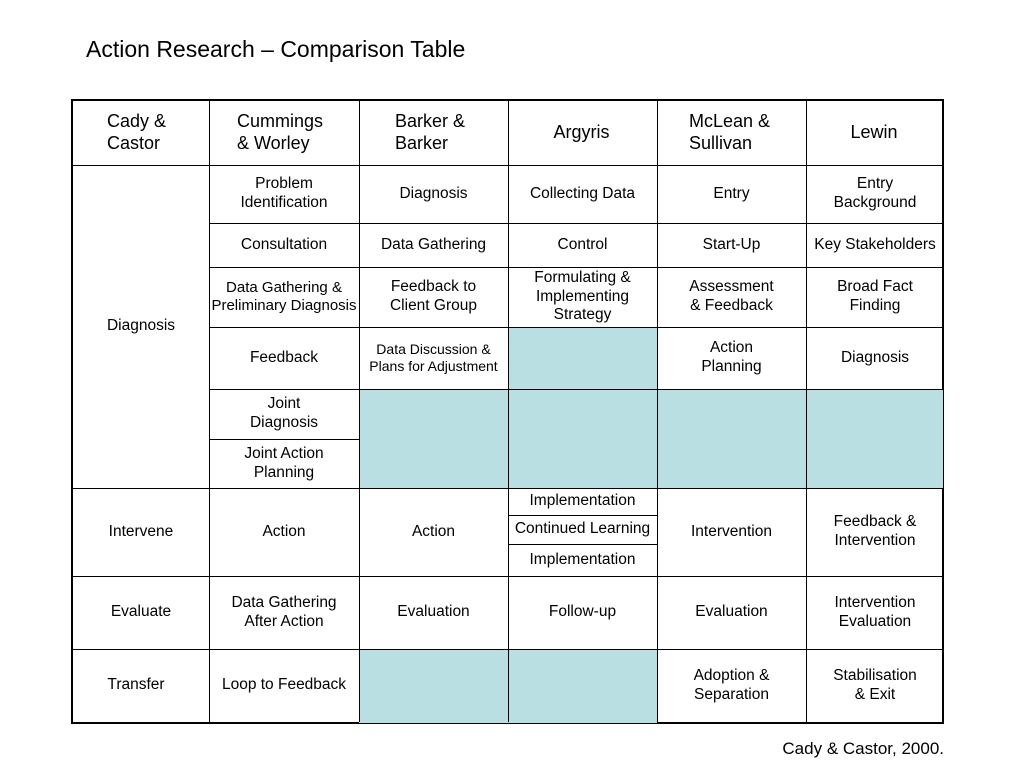 This screenshot has width=1024, height=768. What do you see at coordinates (730, 132) in the screenshot?
I see `header-mclean-sullivan: McLean & Sullivan` at bounding box center [730, 132].